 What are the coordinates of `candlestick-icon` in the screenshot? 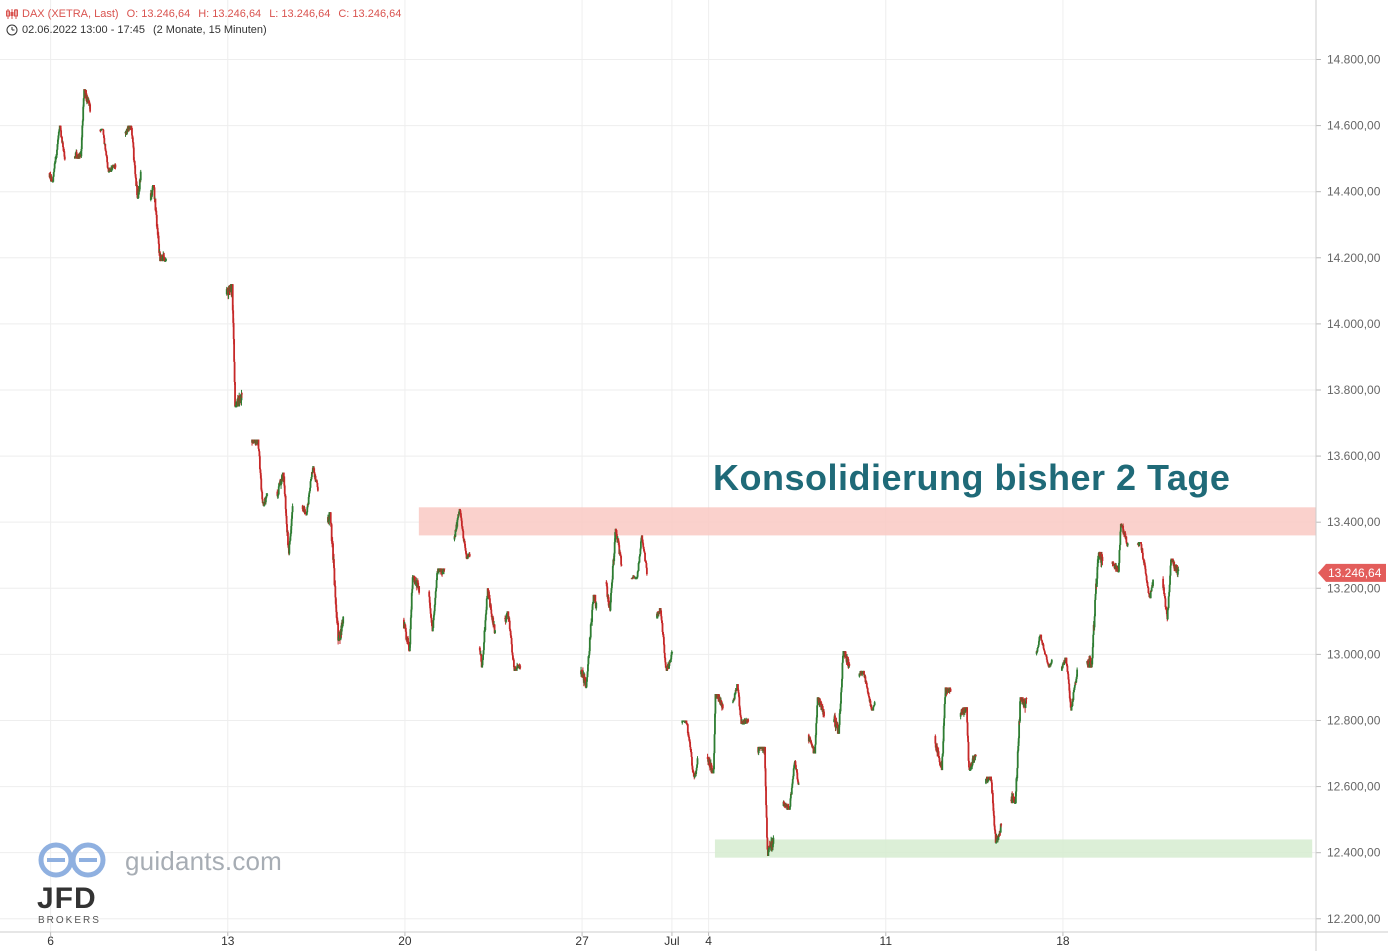 It's located at (12, 14).